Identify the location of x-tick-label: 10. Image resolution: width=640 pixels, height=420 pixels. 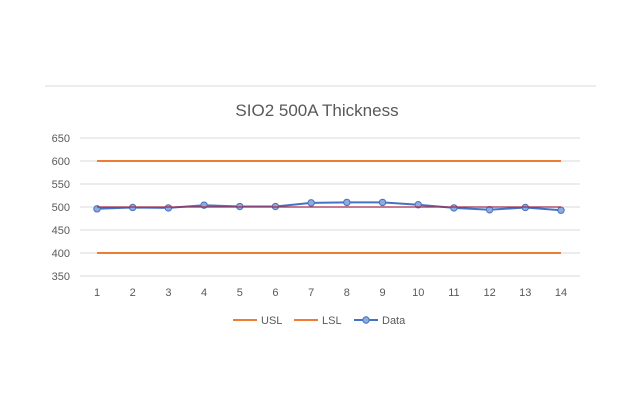
(418, 293).